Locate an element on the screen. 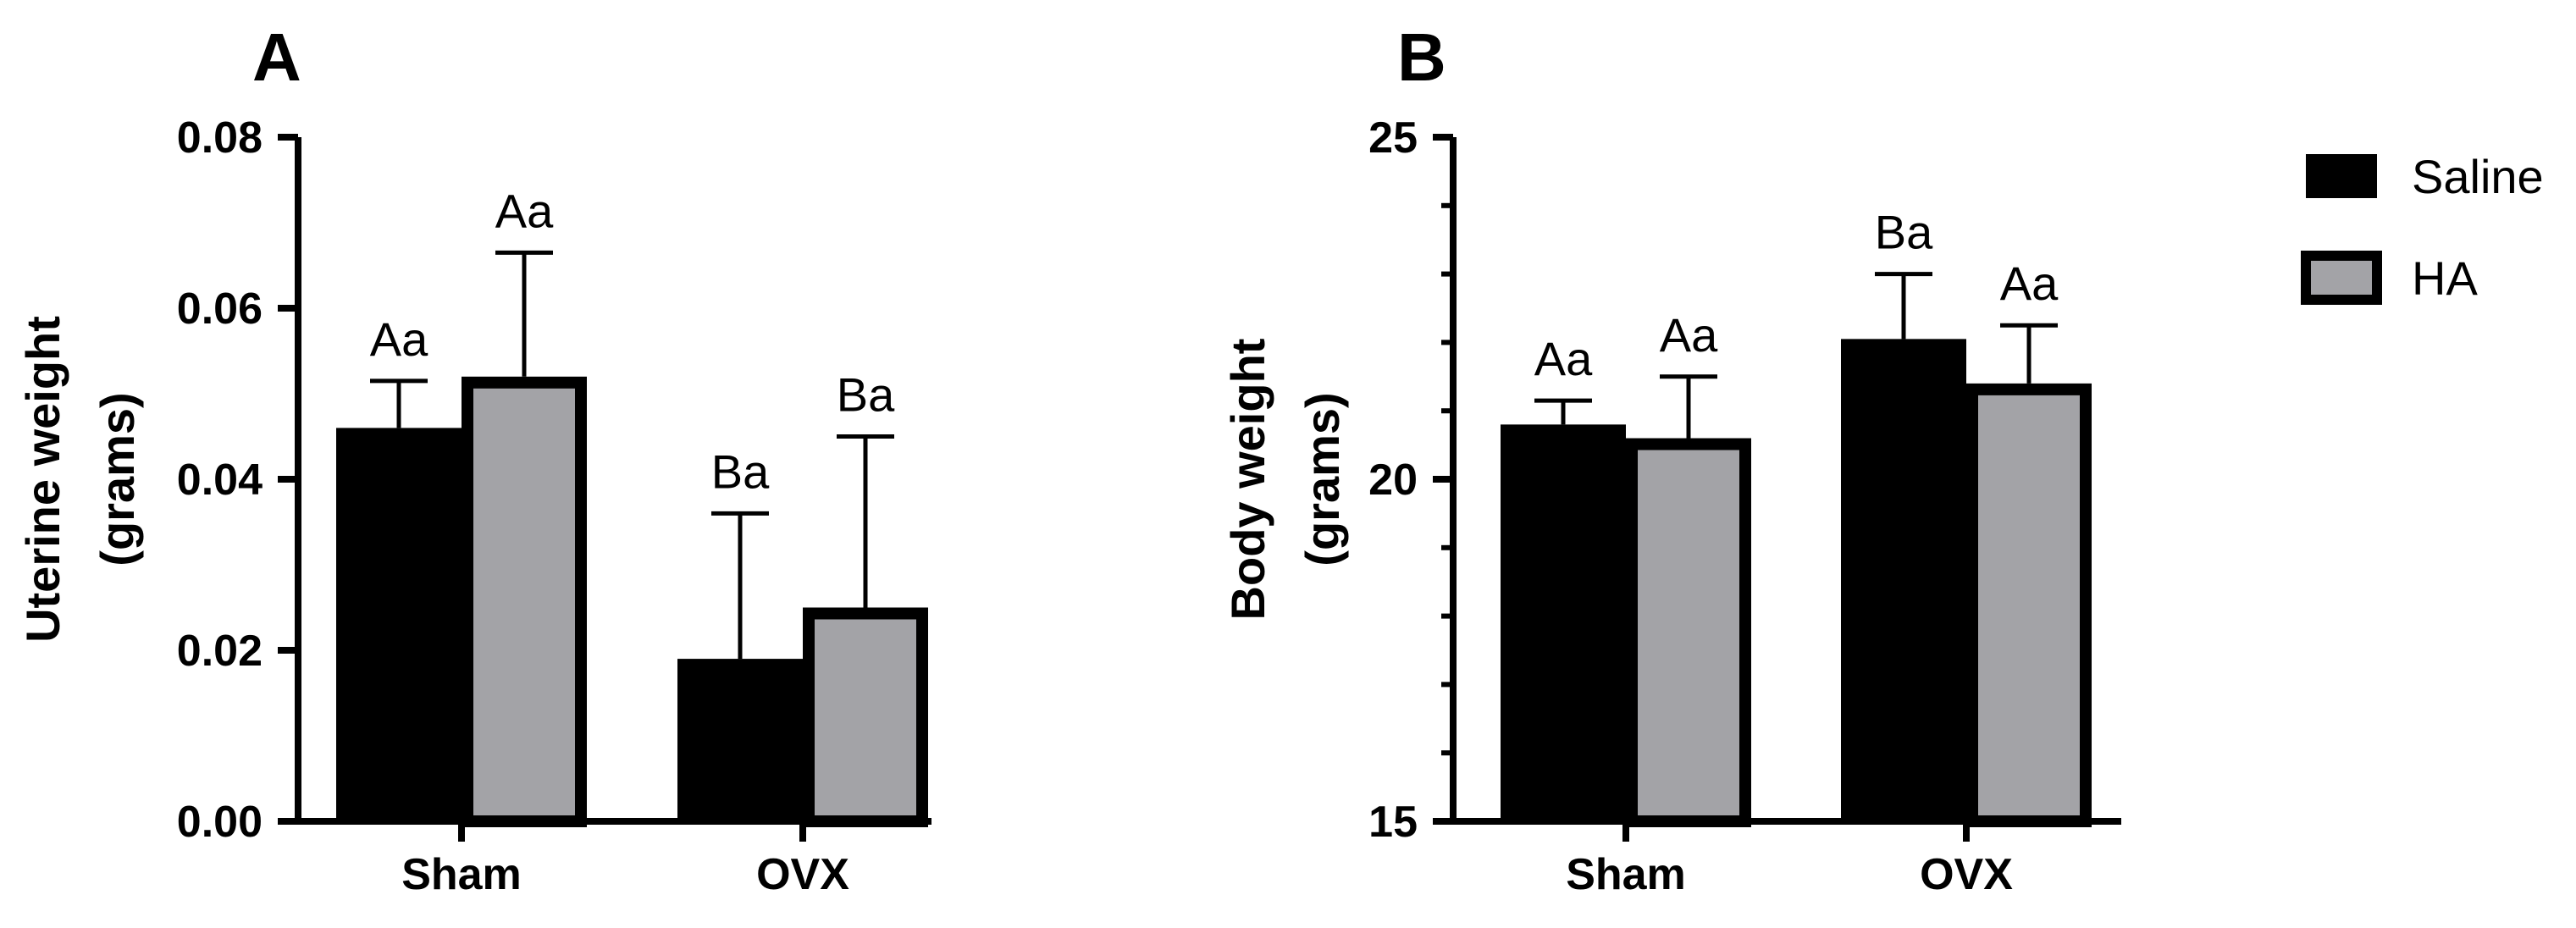 This screenshot has height=928, width=2576. panel-letter: B is located at coordinates (1421, 57).